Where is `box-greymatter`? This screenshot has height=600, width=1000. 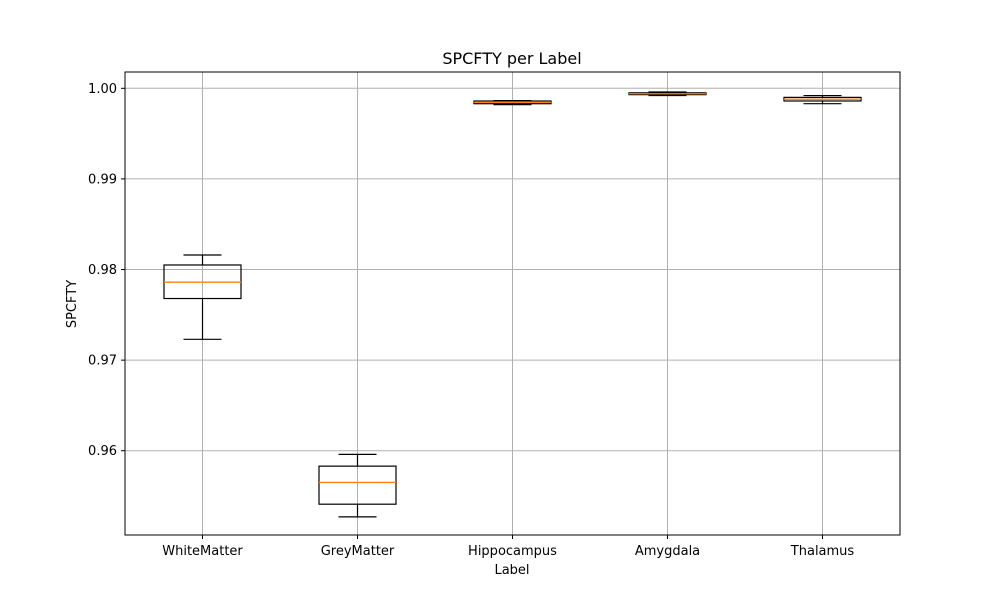
box-greymatter is located at coordinates (357, 485).